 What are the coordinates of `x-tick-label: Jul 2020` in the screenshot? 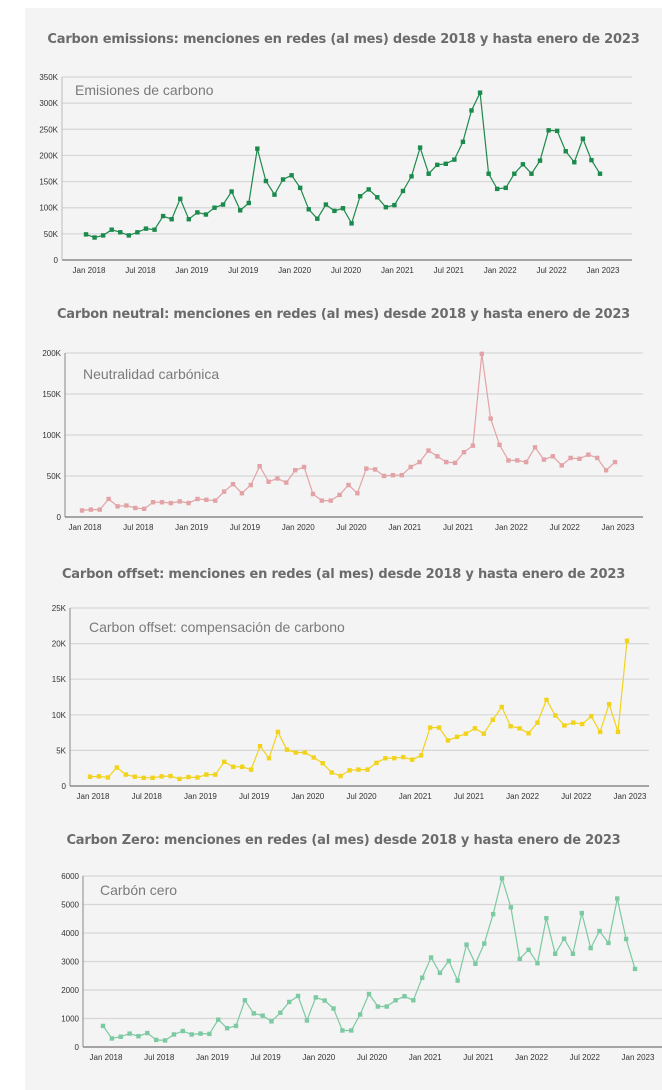 It's located at (372, 1057).